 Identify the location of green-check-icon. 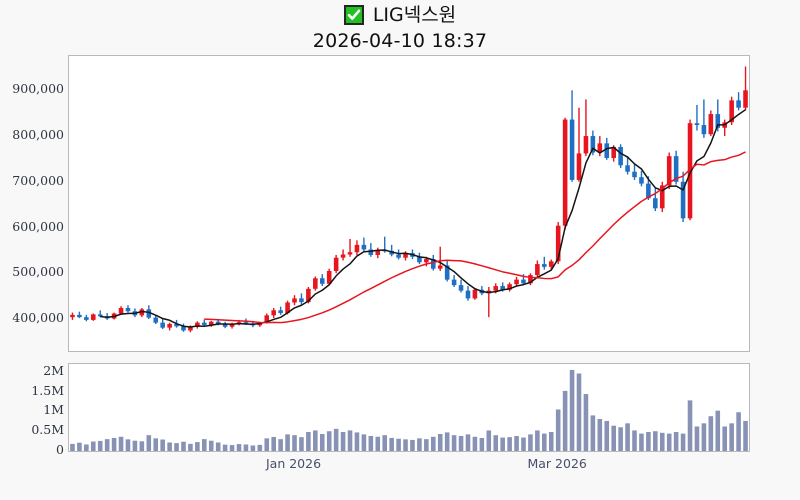
(353, 15).